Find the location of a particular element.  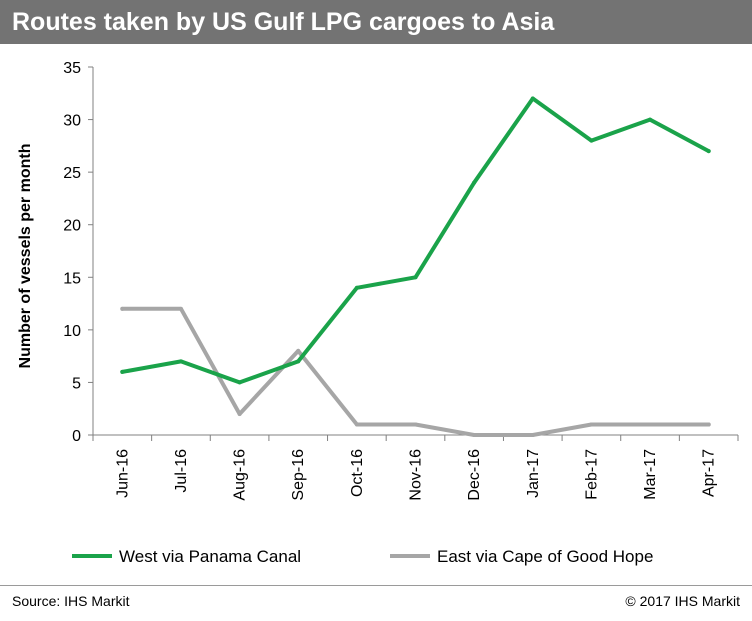

x-tick-label: Mar-17 is located at coordinates (650, 474).